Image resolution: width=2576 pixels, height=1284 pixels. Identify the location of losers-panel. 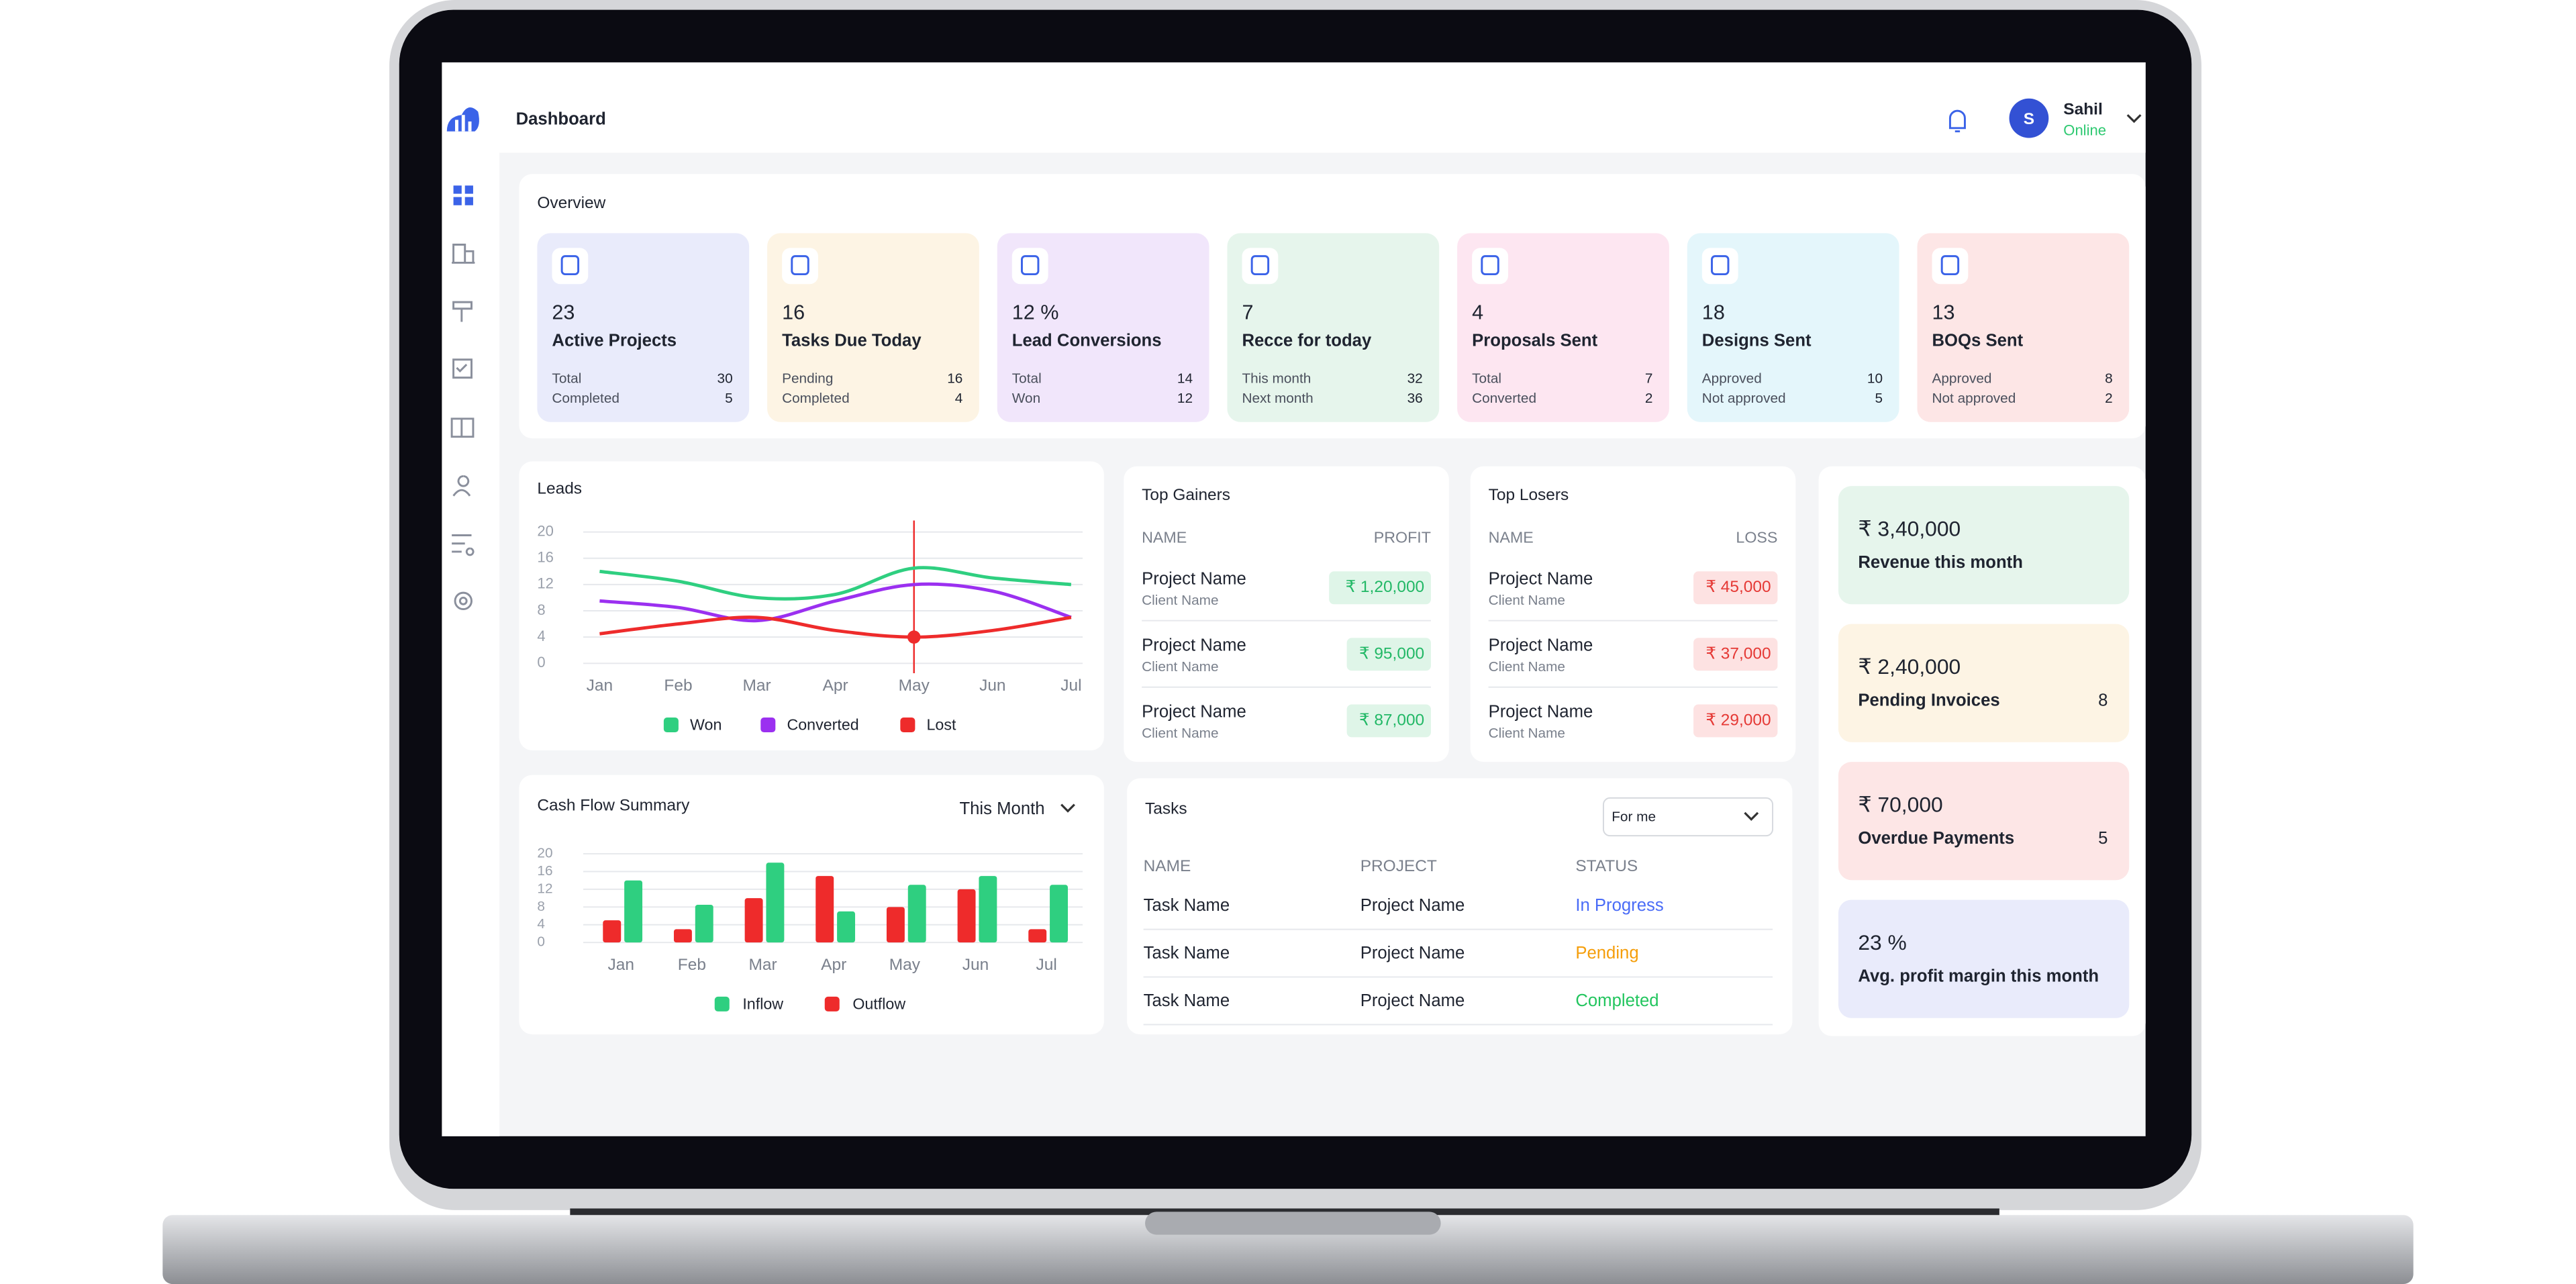
(1633, 614).